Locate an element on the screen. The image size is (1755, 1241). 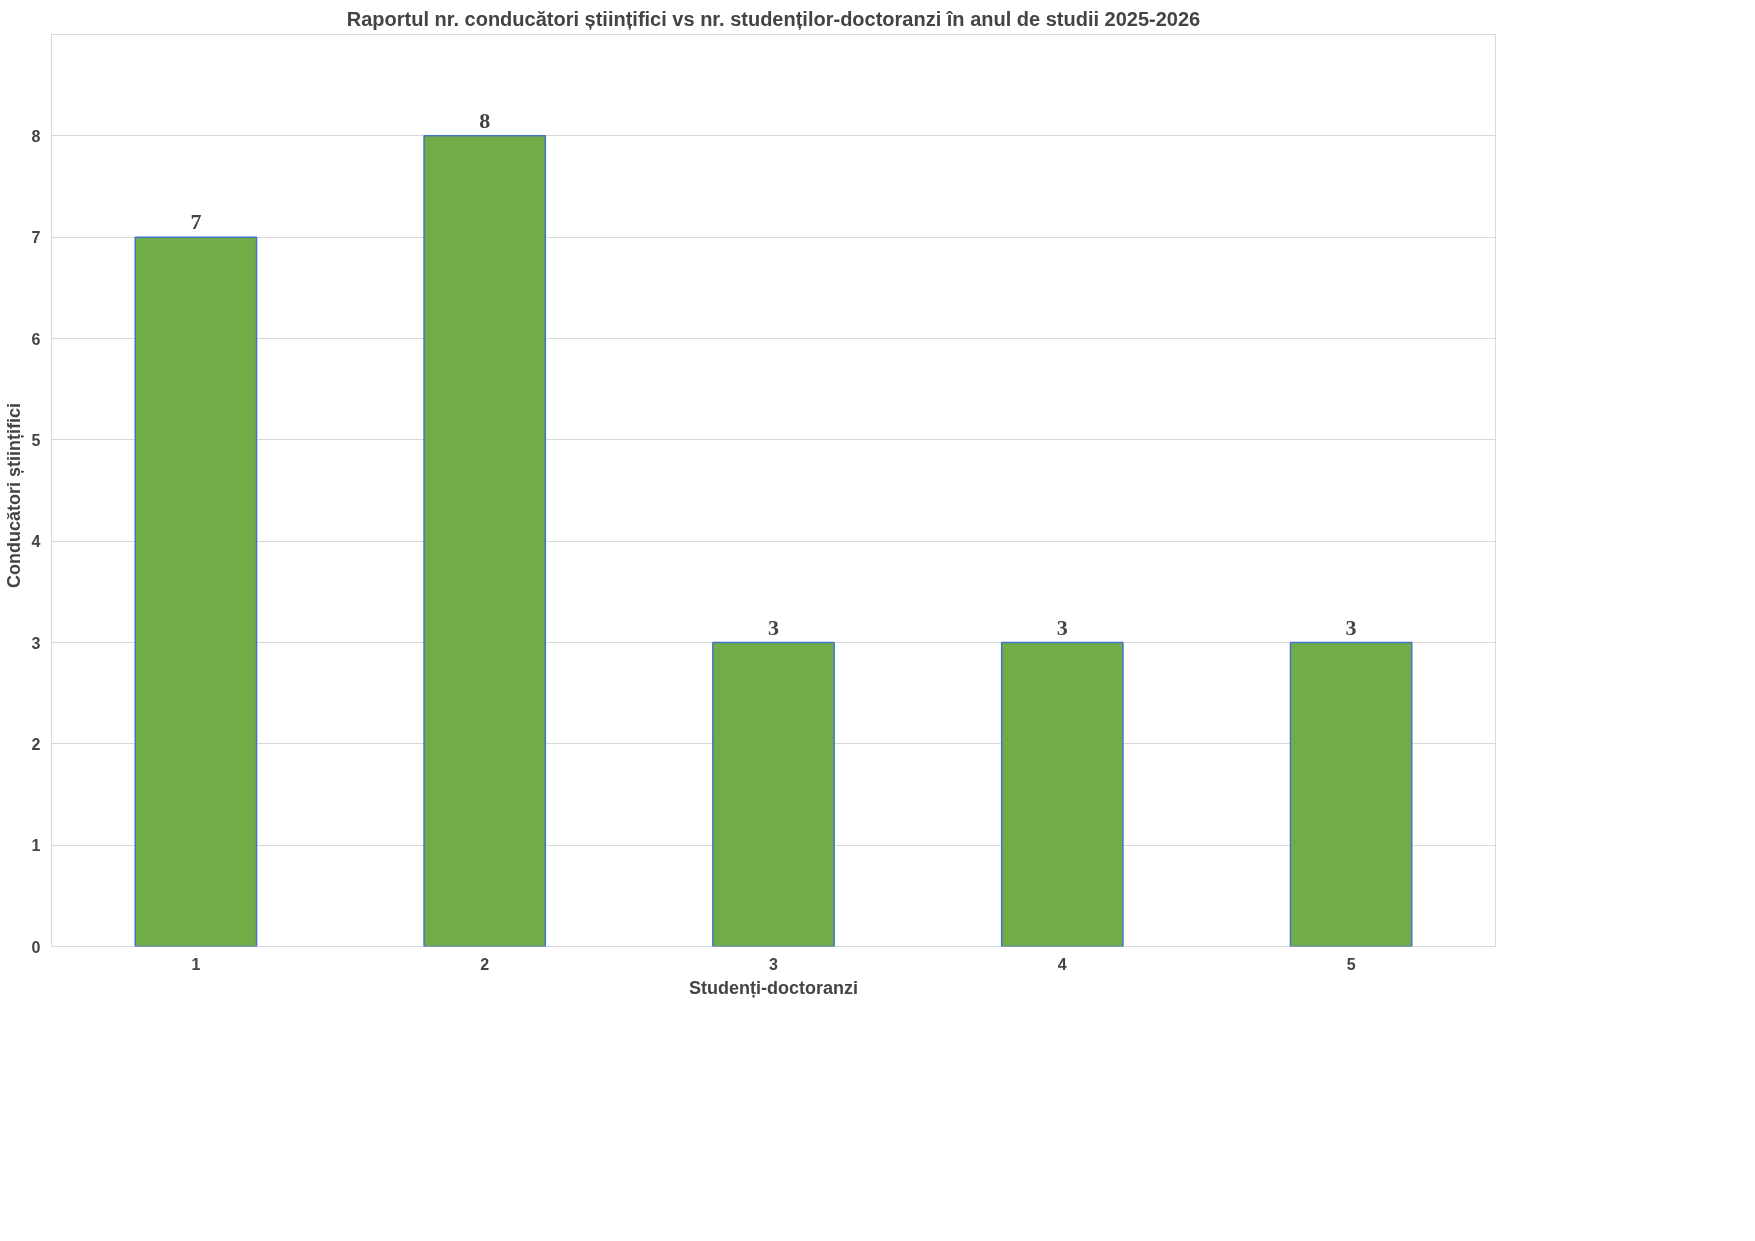
y-tick-label: 6 is located at coordinates (36, 339).